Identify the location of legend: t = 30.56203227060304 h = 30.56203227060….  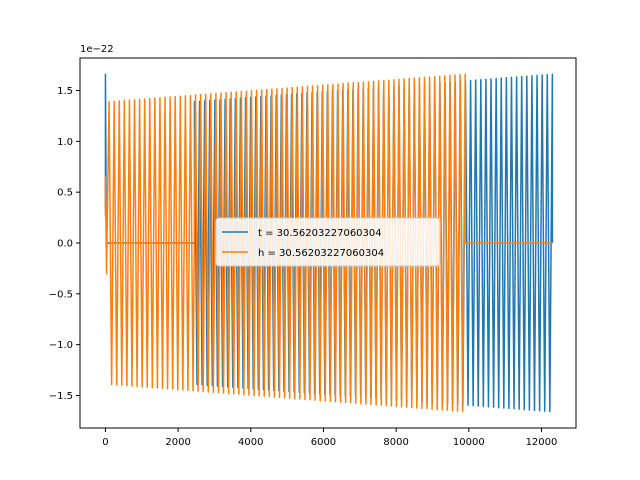
(328, 242).